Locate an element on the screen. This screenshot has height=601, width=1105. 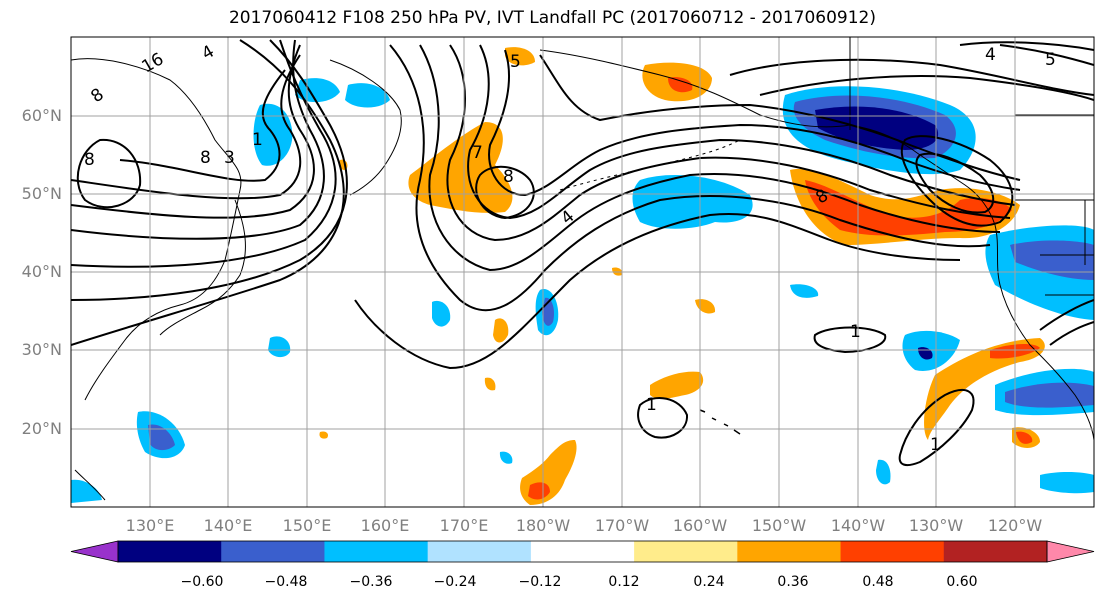
lon-label: 120°W is located at coordinates (1015, 525).